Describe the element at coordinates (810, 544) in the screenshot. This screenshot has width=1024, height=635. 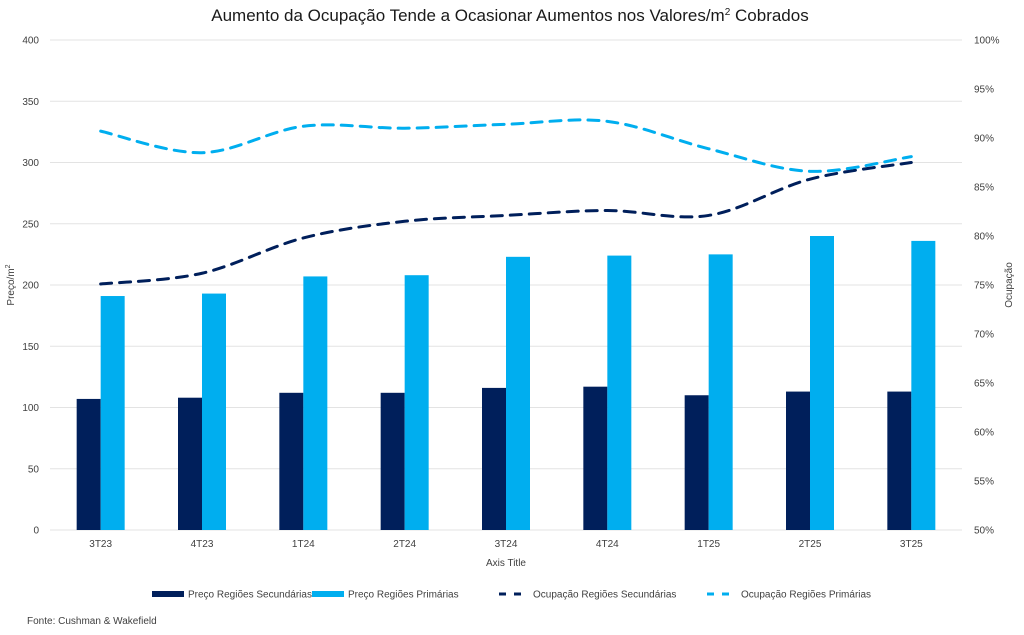
I see `x-tick-label: 2T25` at that location.